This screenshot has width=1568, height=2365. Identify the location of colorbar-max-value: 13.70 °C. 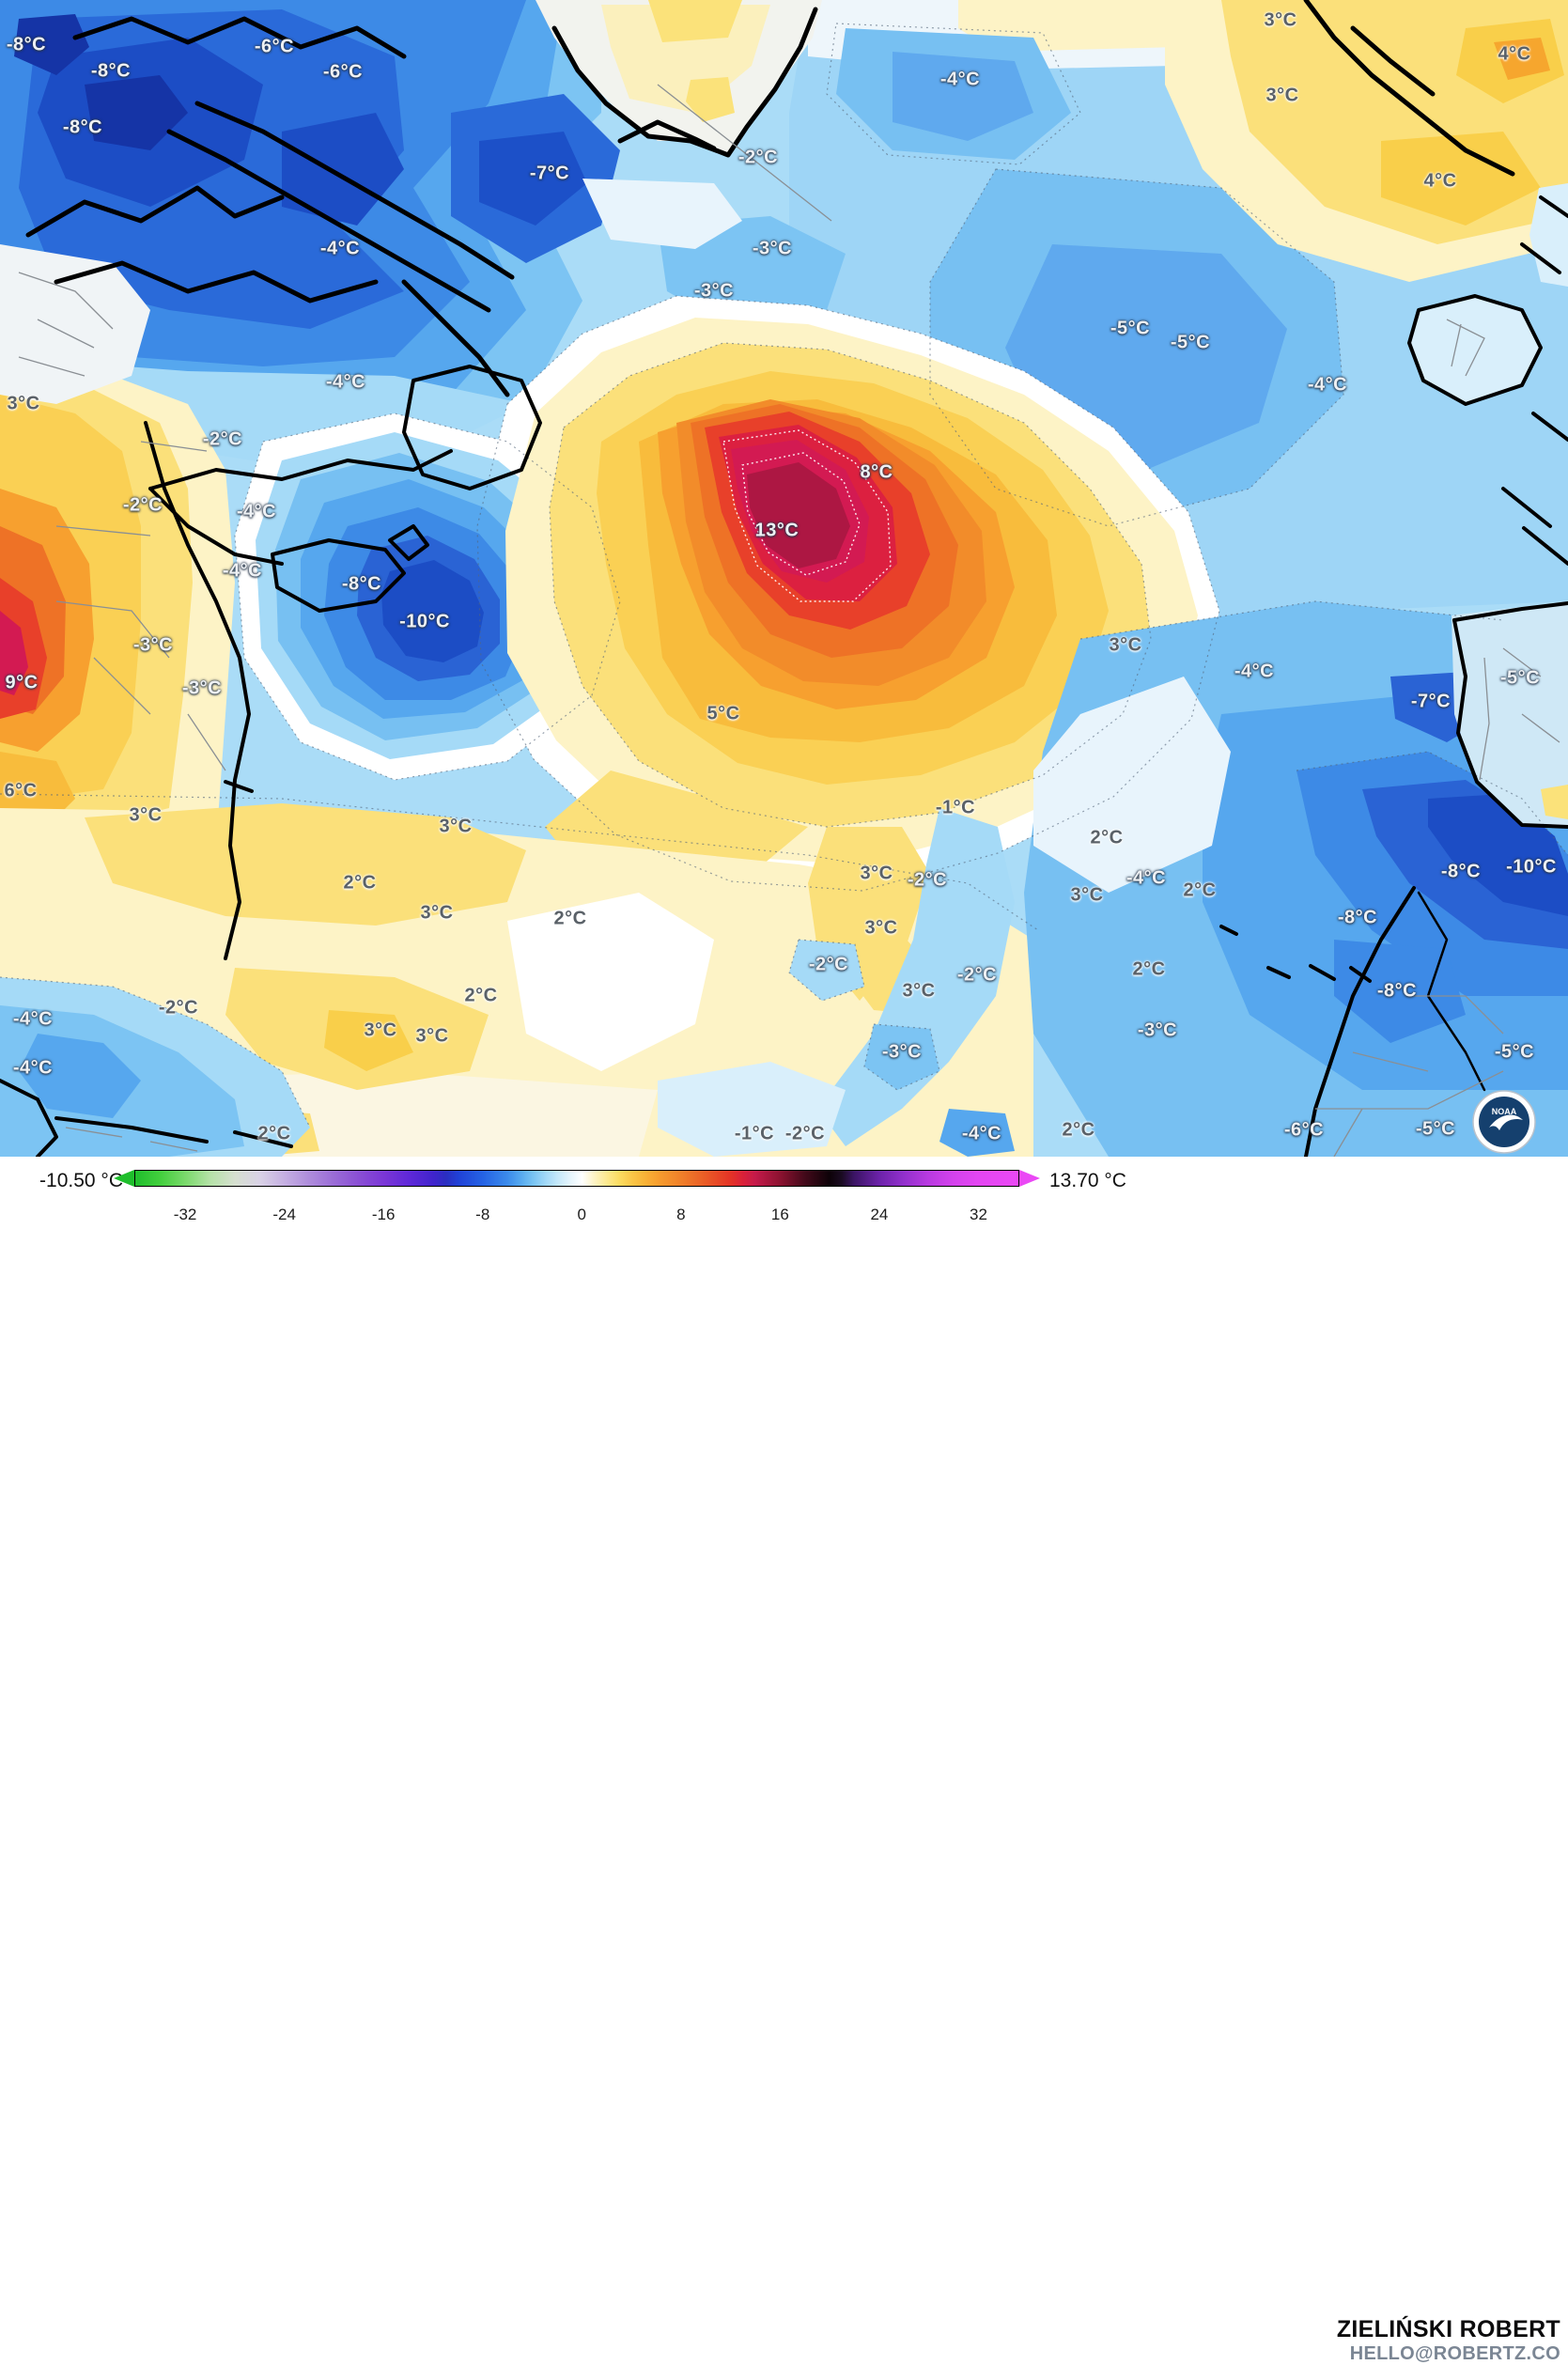
(1087, 1180).